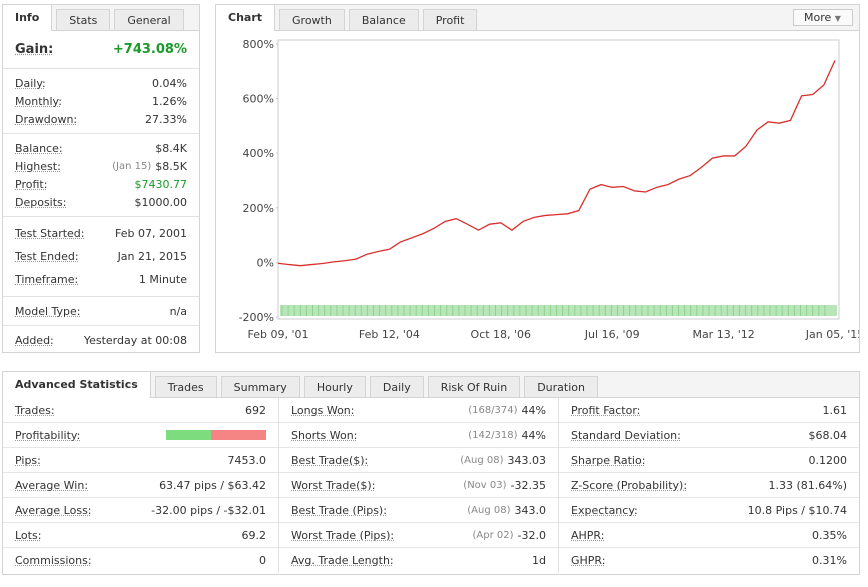  Describe the element at coordinates (171, 166) in the screenshot. I see `stat-value: $8.5K` at that location.